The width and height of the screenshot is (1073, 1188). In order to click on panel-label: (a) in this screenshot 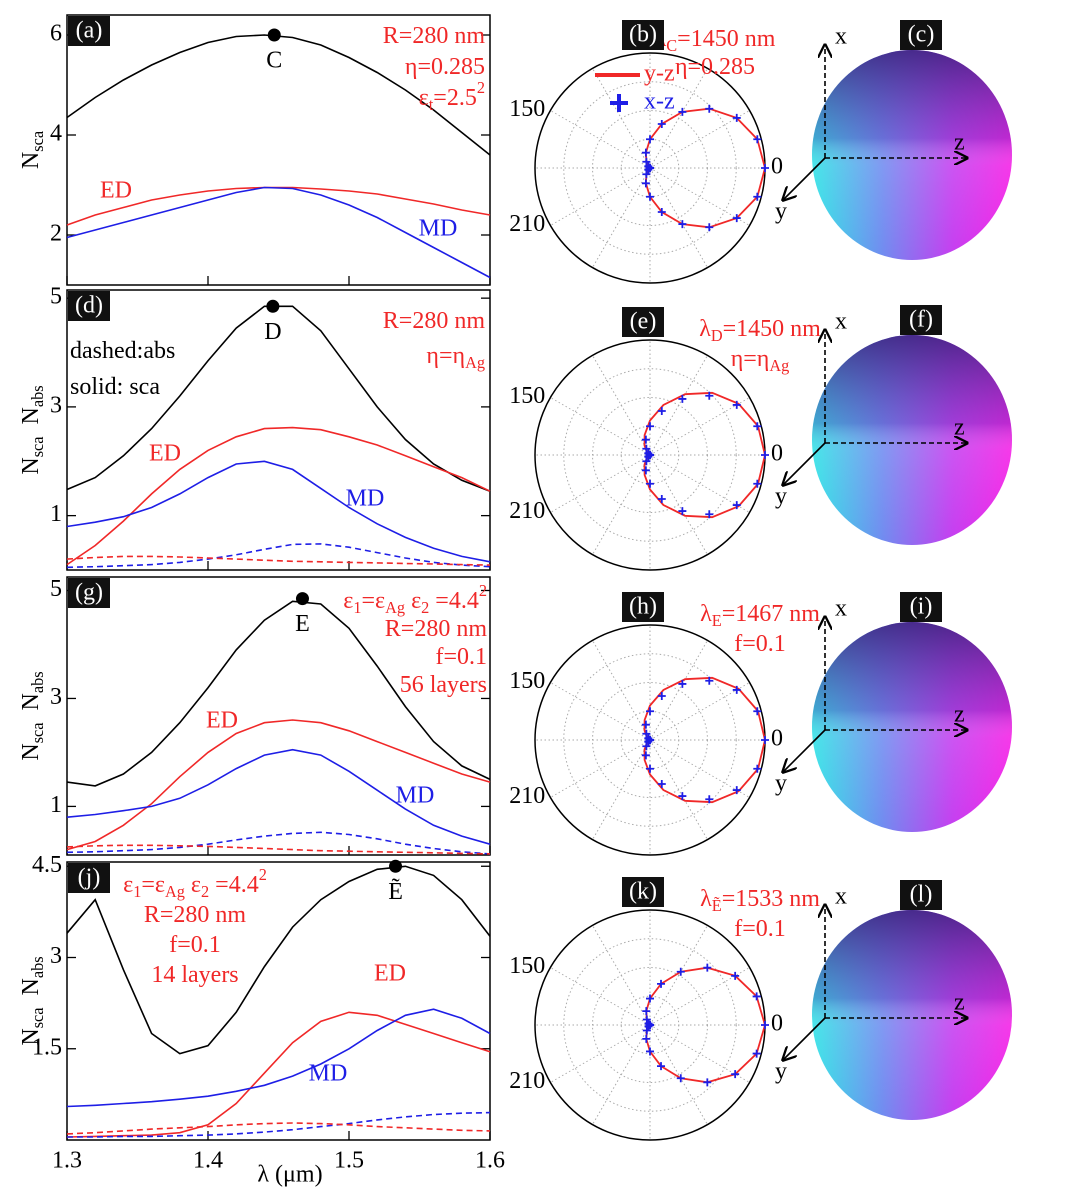, I will do `click(89, 31)`.